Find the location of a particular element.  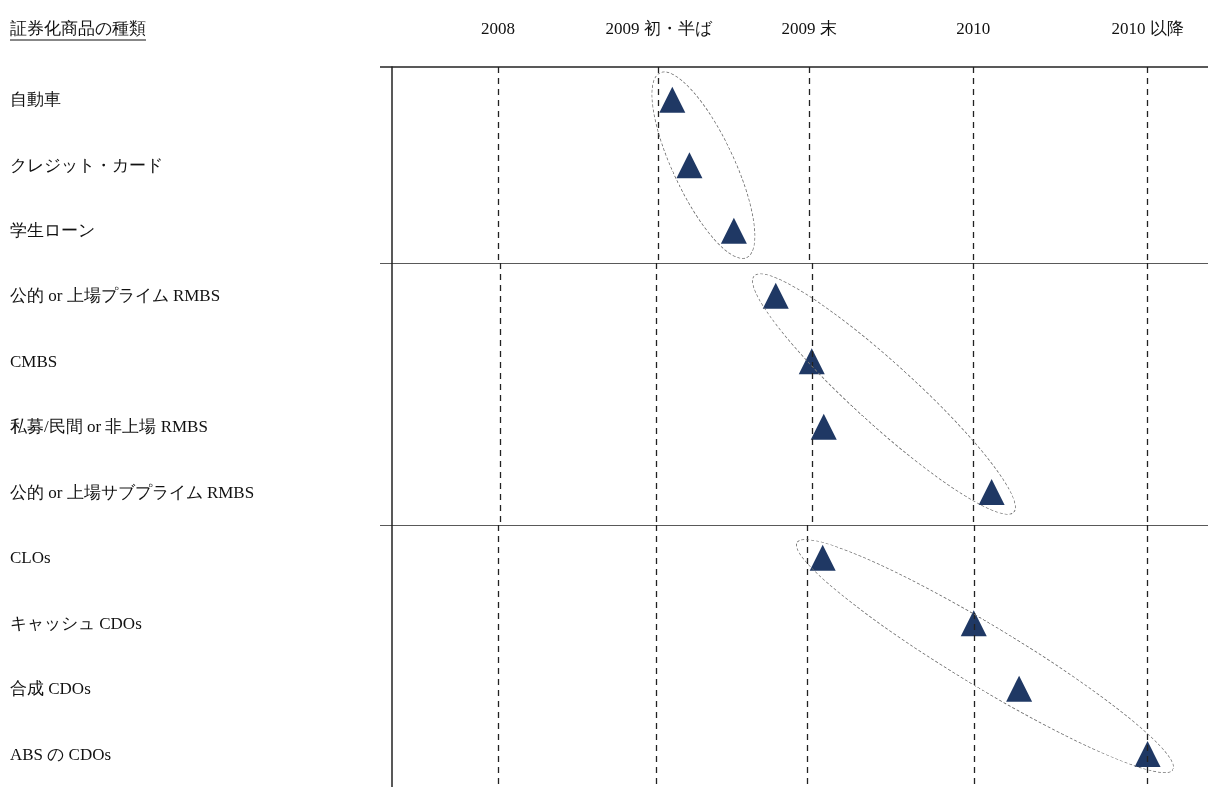

text: 2010 is located at coordinates (973, 28).